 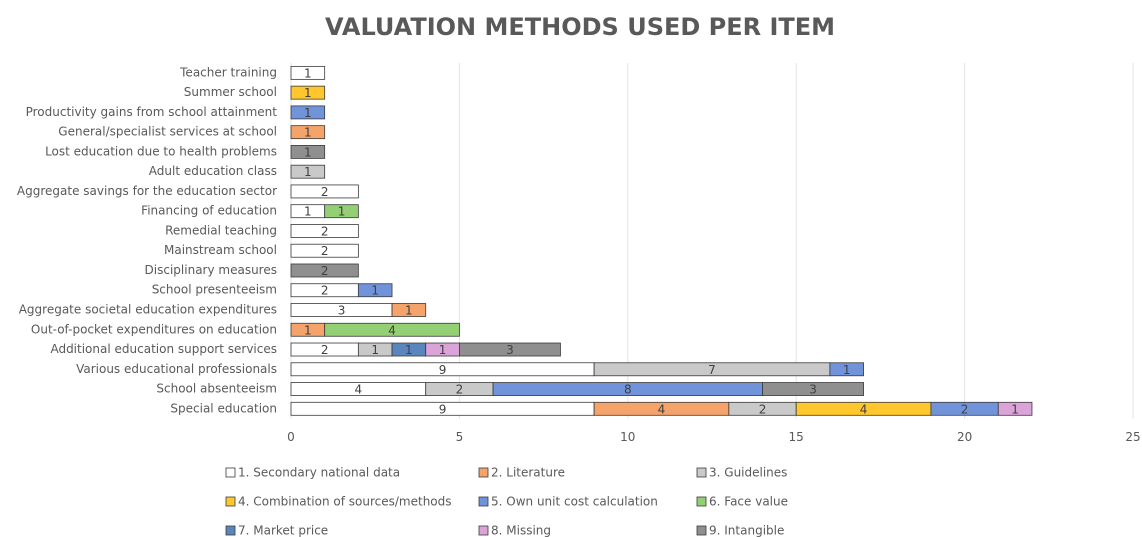 I want to click on y-tick-label: Lost education due to health problems, so click(x=161, y=151).